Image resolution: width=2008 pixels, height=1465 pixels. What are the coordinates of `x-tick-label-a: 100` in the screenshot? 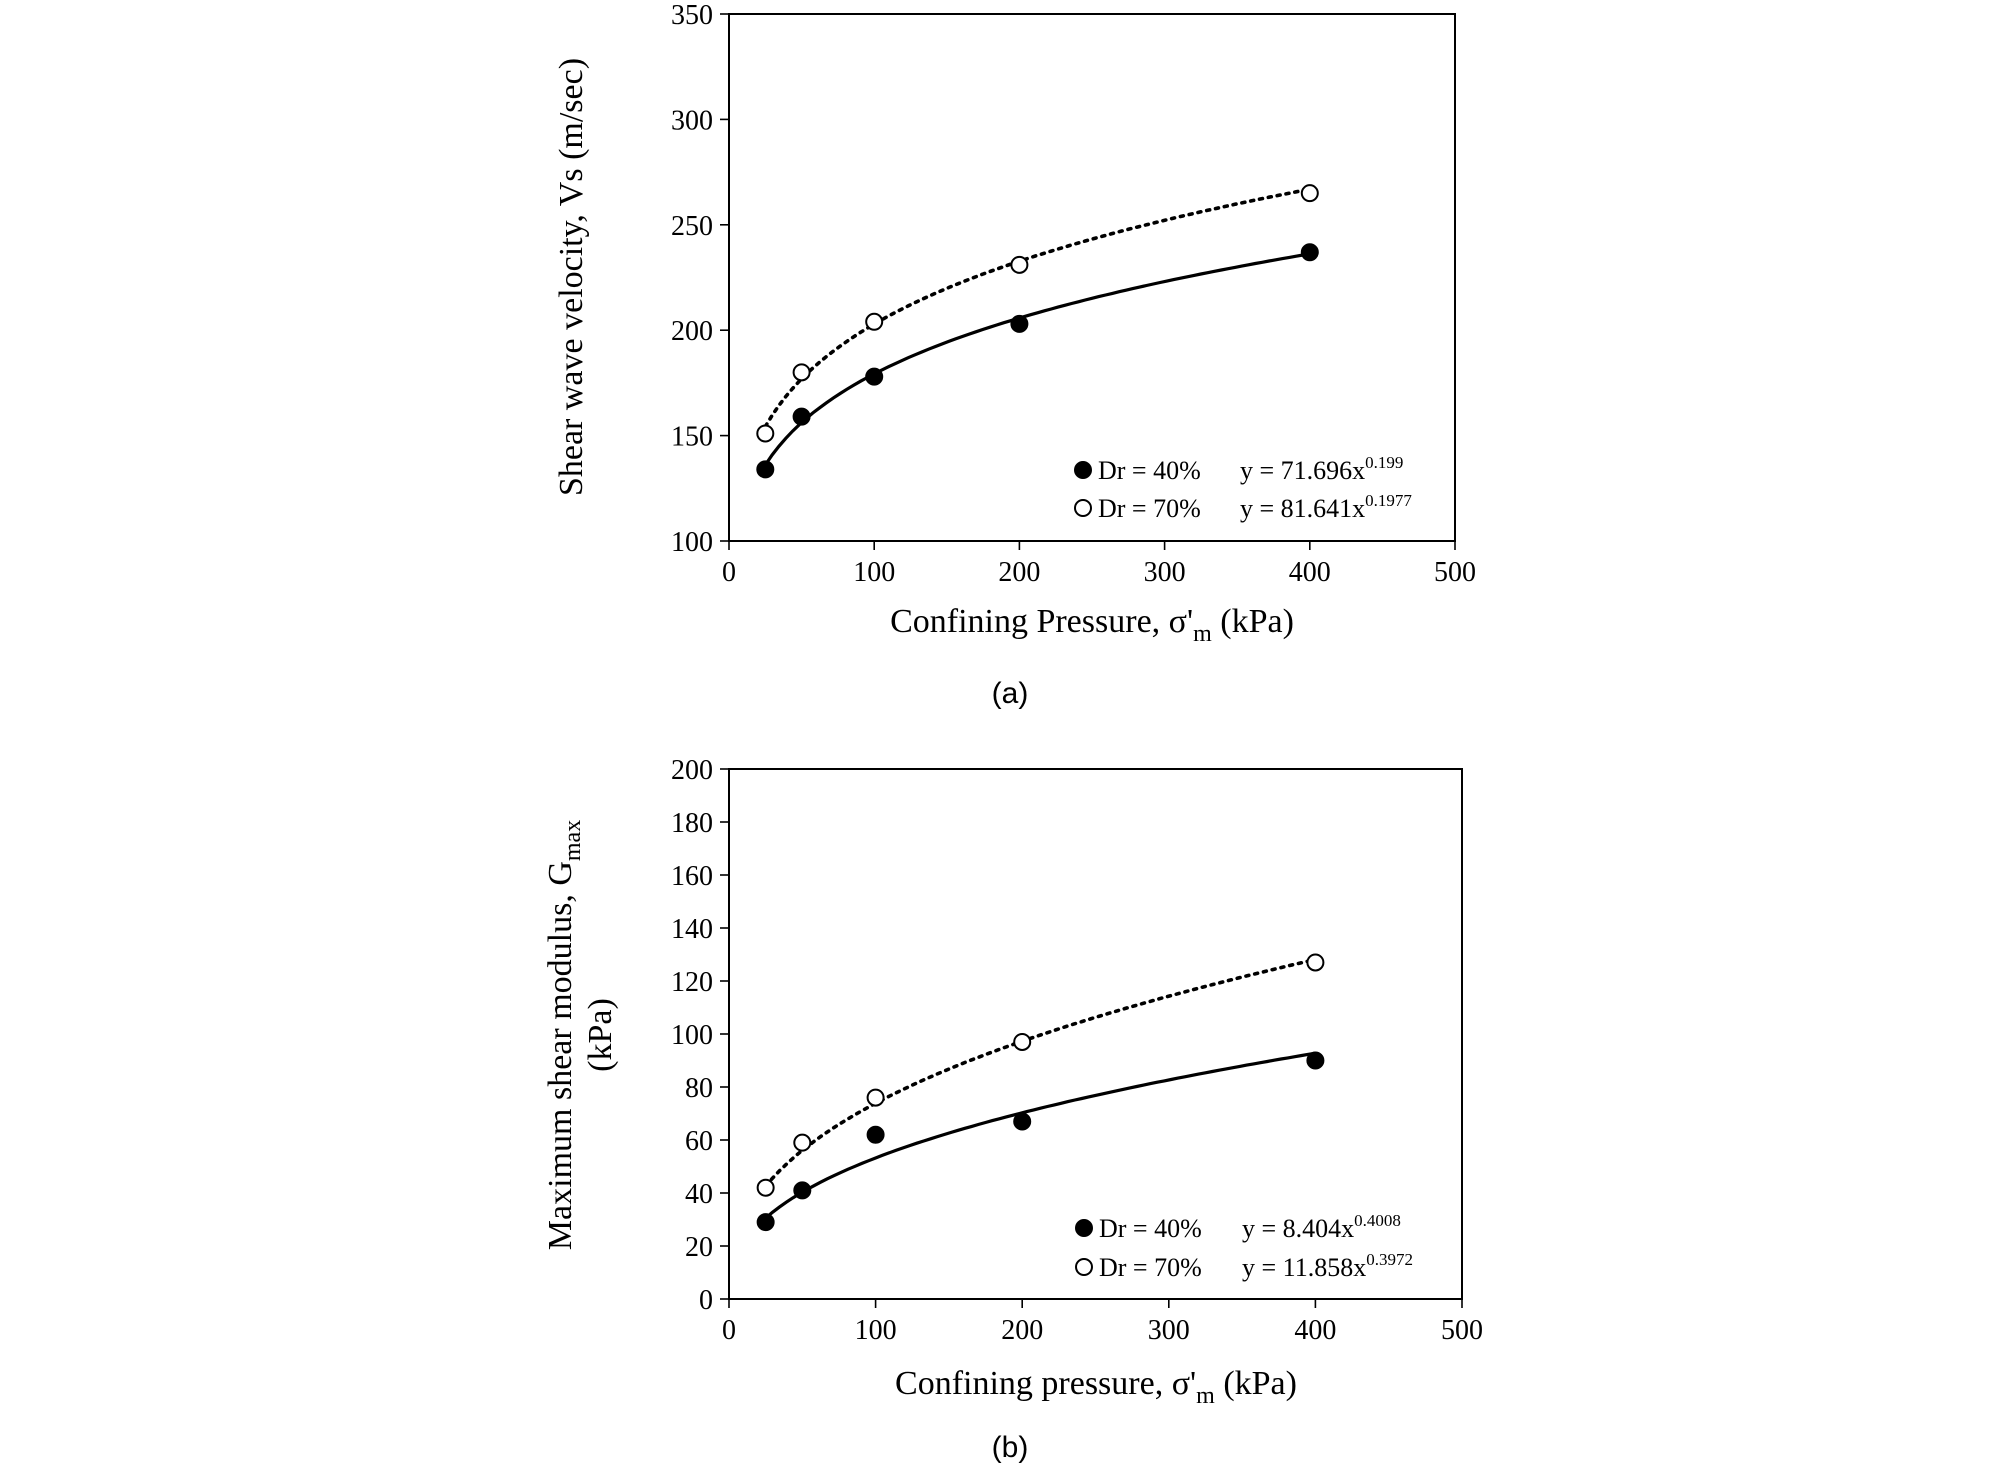 It's located at (874, 572).